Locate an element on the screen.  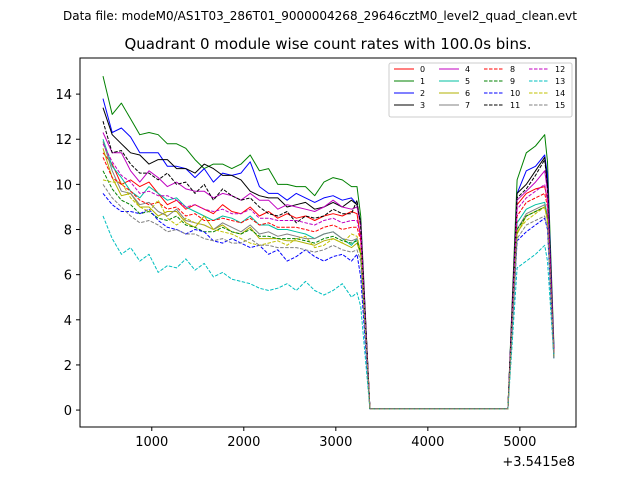
y-tick-label: 12 is located at coordinates (63, 140).